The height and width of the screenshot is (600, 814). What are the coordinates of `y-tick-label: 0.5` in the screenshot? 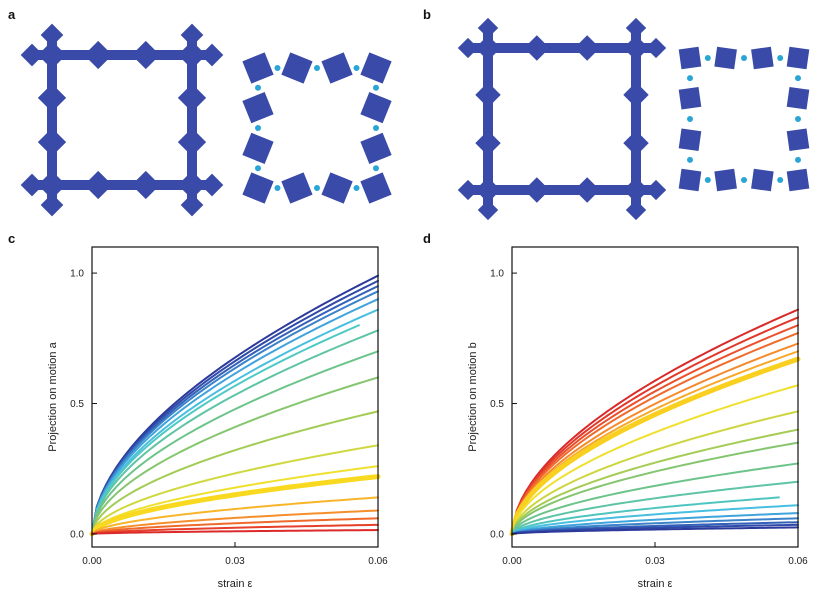 It's located at (77, 404).